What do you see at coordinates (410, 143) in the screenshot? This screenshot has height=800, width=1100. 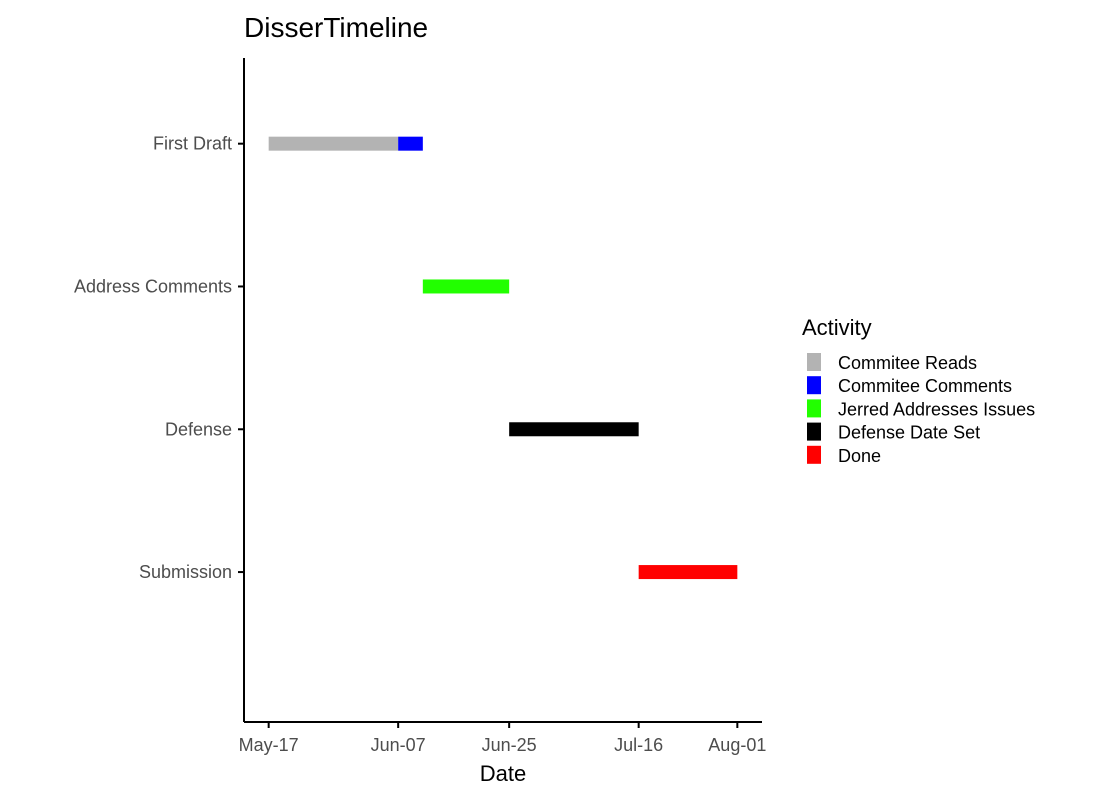 I see `bar-commitee-comments` at bounding box center [410, 143].